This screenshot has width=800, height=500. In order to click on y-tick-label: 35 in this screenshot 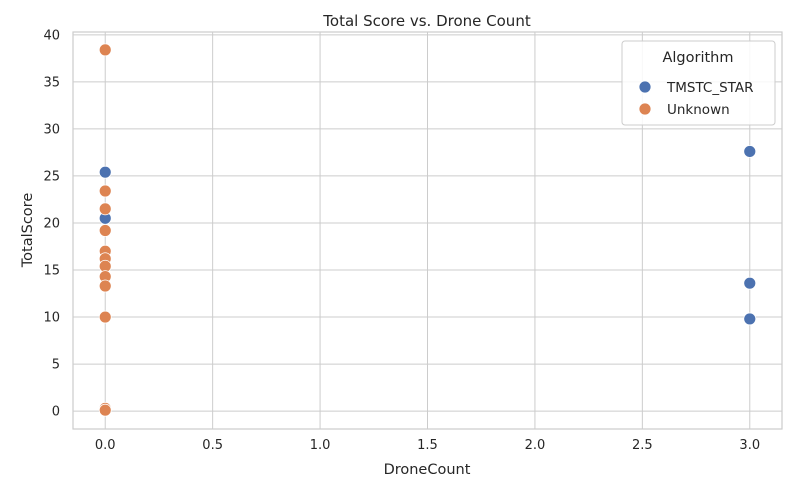, I will do `click(51, 82)`.